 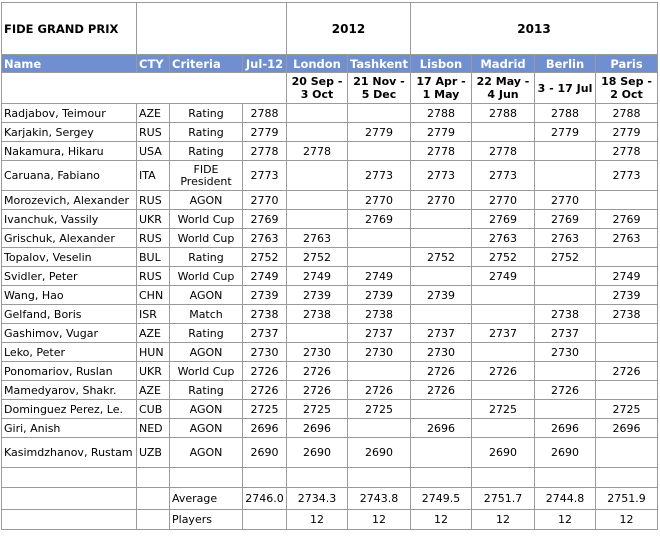 I want to click on cell-madrid: 2737, so click(x=503, y=333).